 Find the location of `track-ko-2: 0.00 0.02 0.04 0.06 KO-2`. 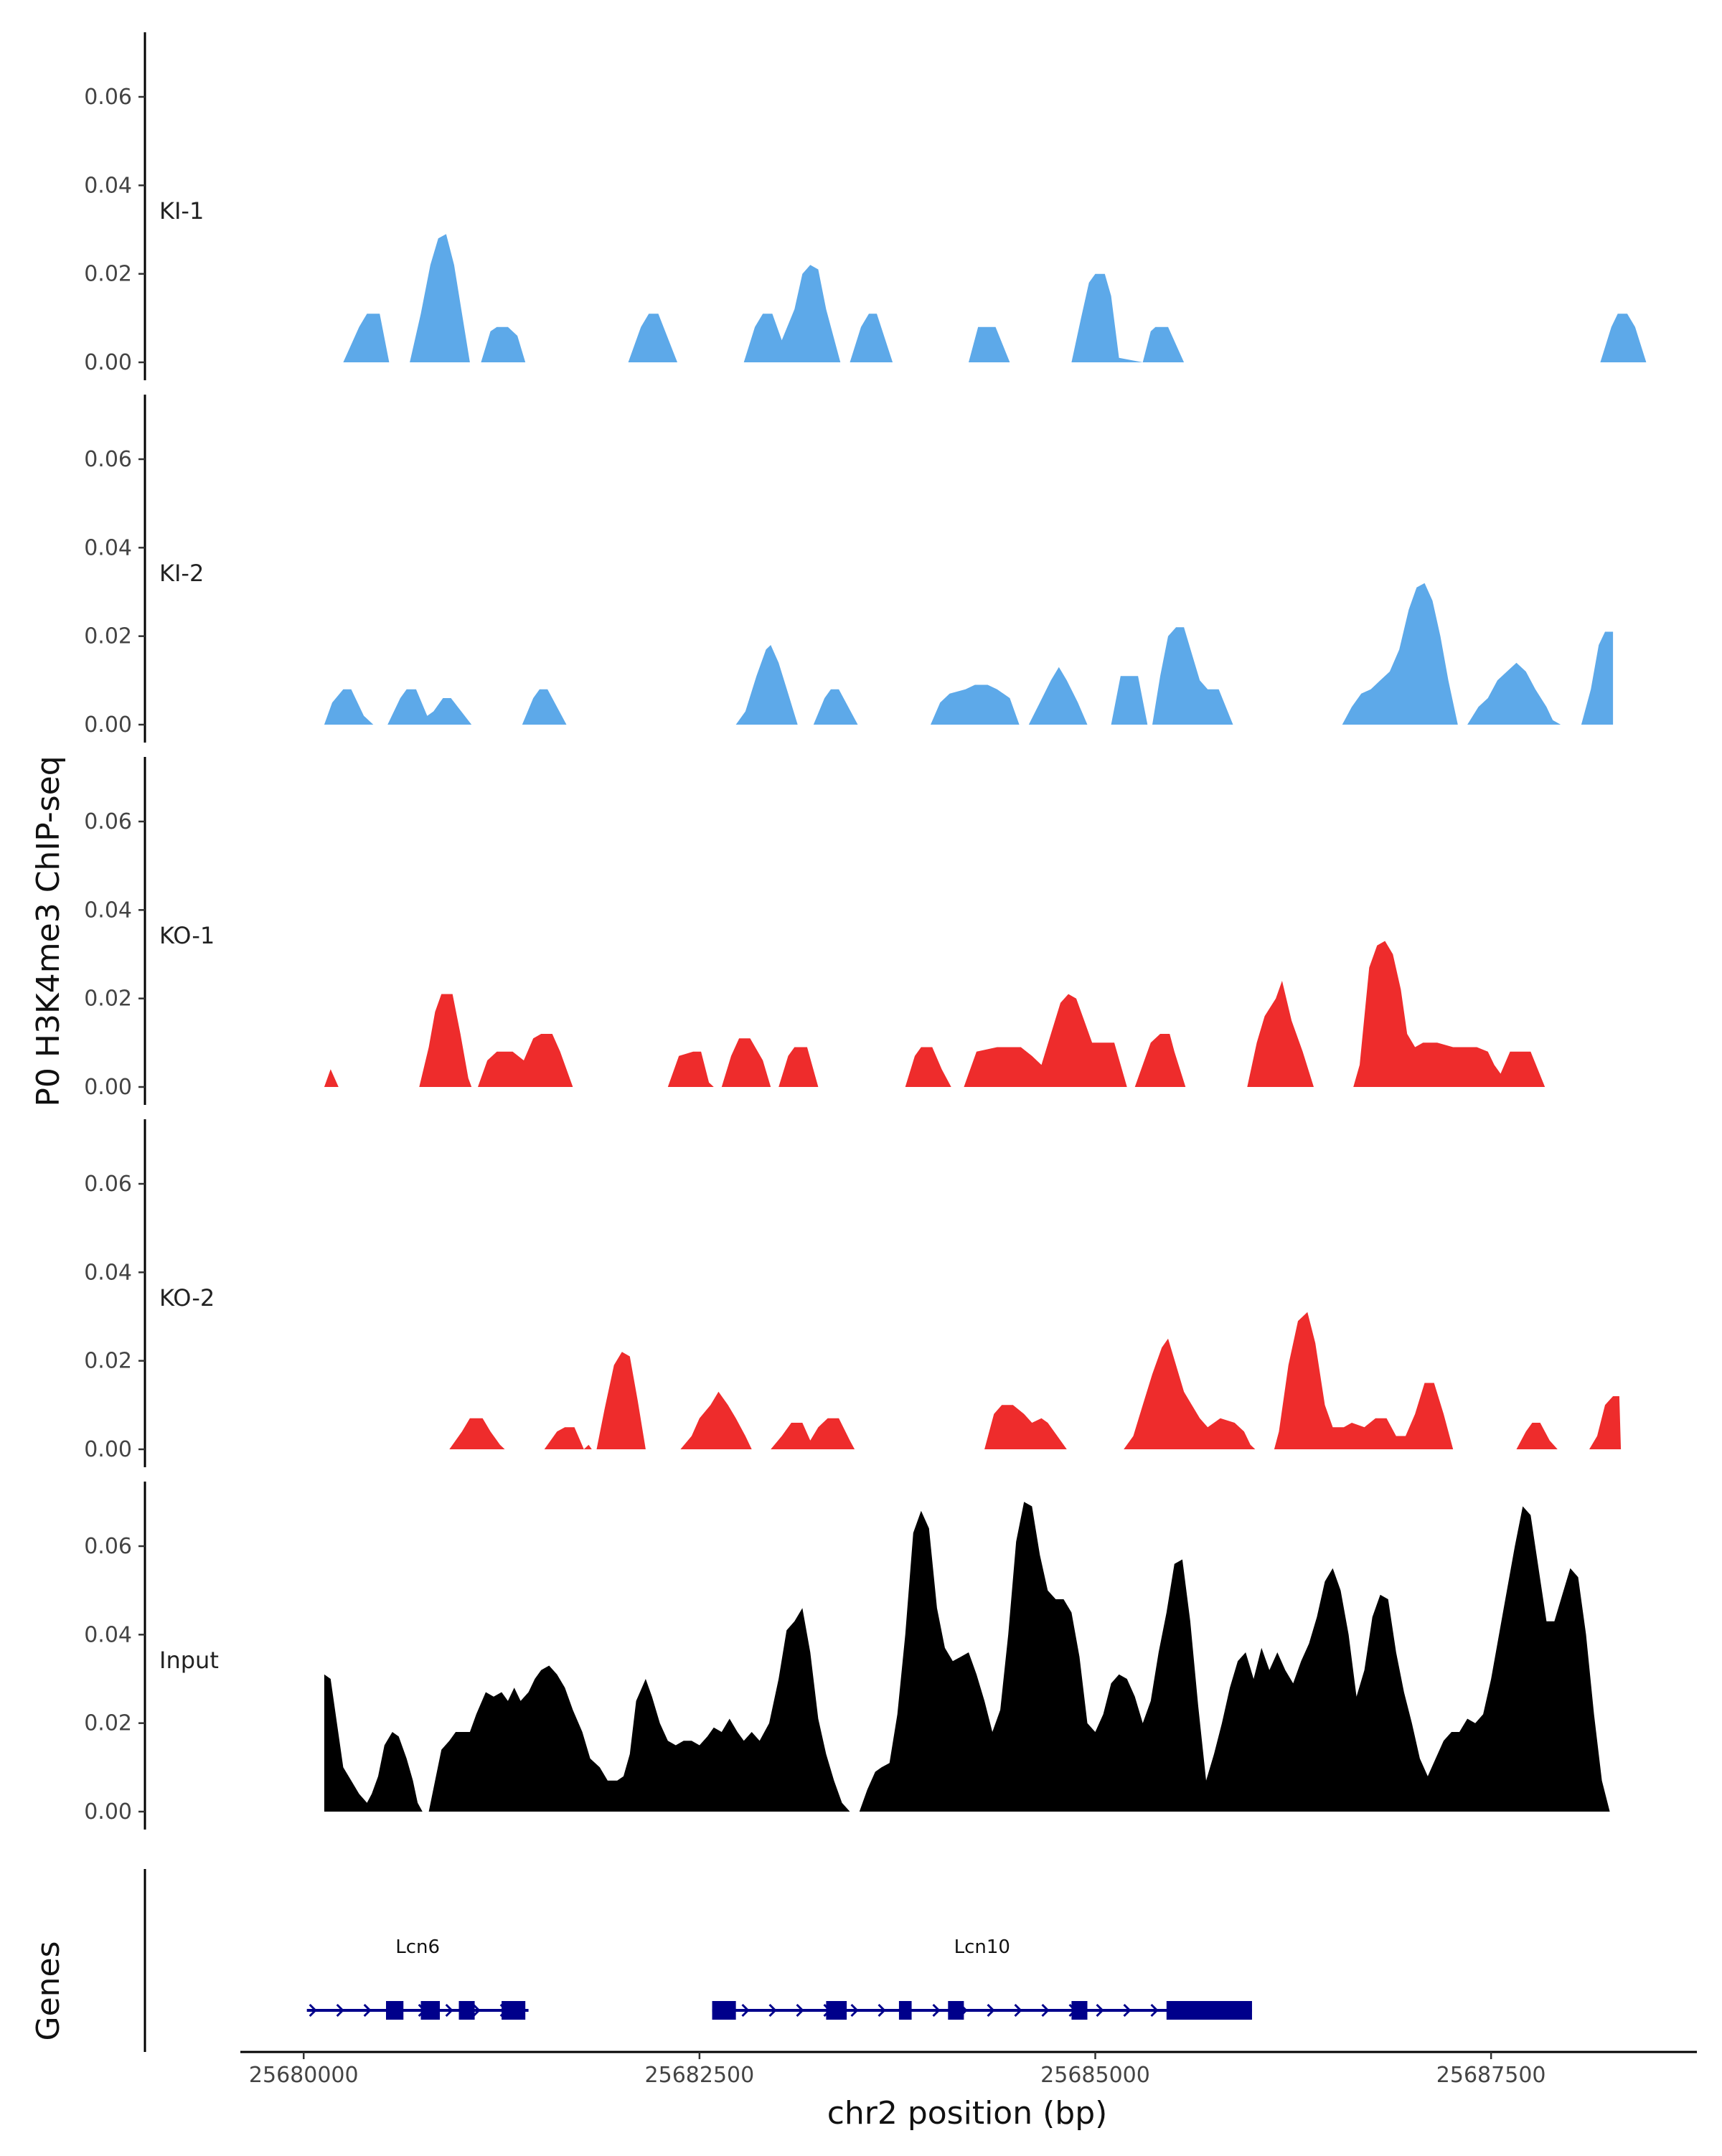

track-ko-2: 0.00 0.02 0.04 0.06 KO-2 is located at coordinates (853, 1293).